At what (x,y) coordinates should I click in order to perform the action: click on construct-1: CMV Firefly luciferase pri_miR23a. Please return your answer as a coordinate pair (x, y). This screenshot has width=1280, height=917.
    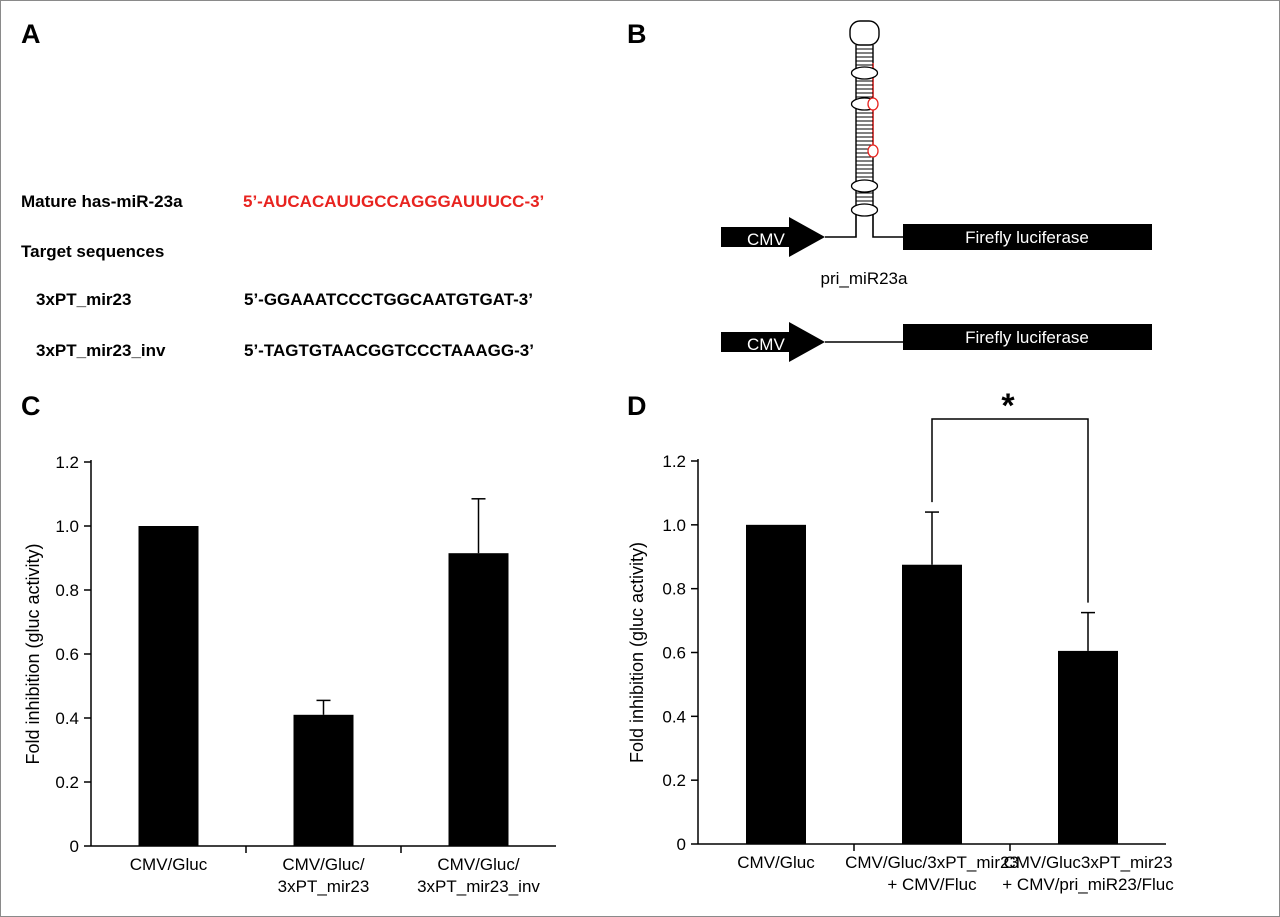
    Looking at the image, I should click on (936, 154).